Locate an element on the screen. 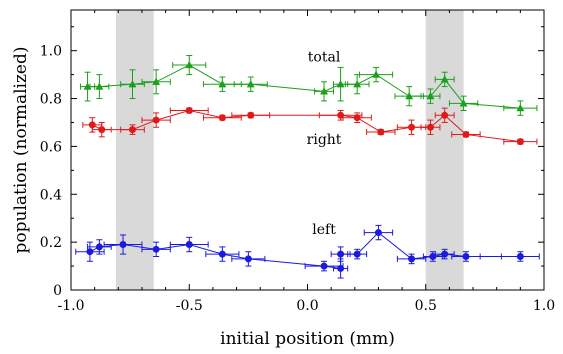  x-tick-label: -0.5 is located at coordinates (189, 306).